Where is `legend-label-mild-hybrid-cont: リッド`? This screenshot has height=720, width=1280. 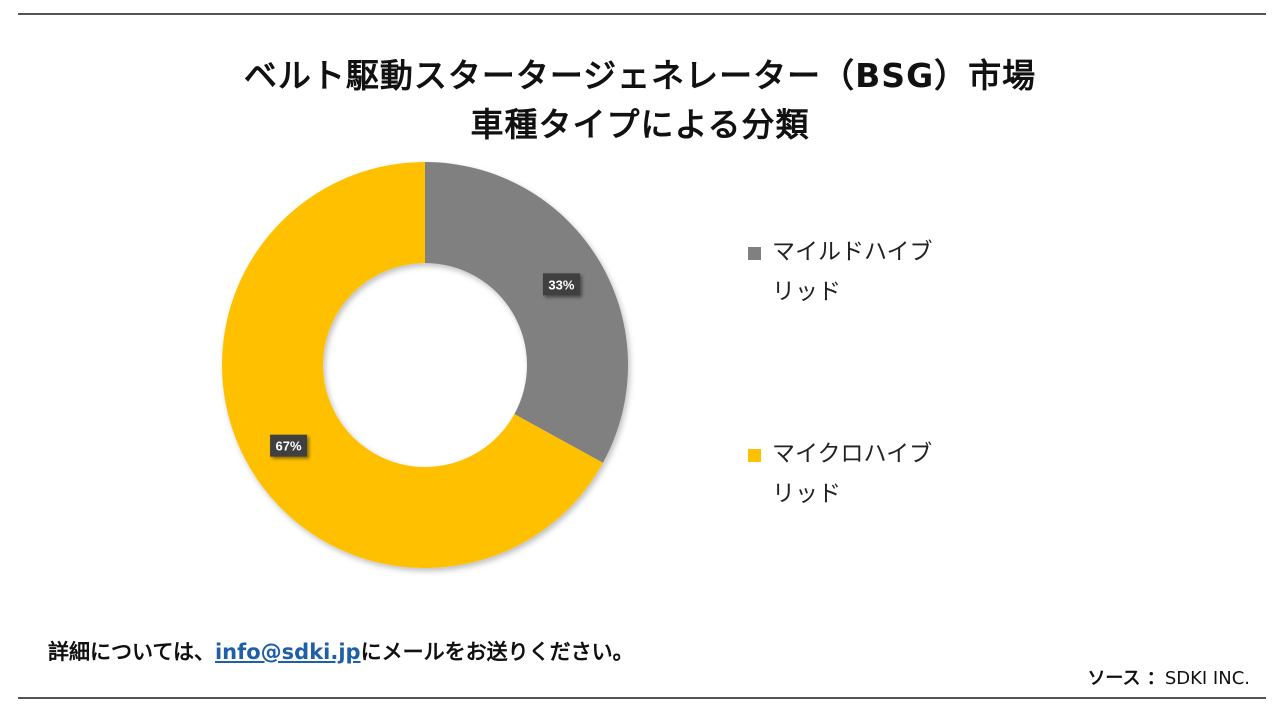 legend-label-mild-hybrid-cont: リッド is located at coordinates (806, 292).